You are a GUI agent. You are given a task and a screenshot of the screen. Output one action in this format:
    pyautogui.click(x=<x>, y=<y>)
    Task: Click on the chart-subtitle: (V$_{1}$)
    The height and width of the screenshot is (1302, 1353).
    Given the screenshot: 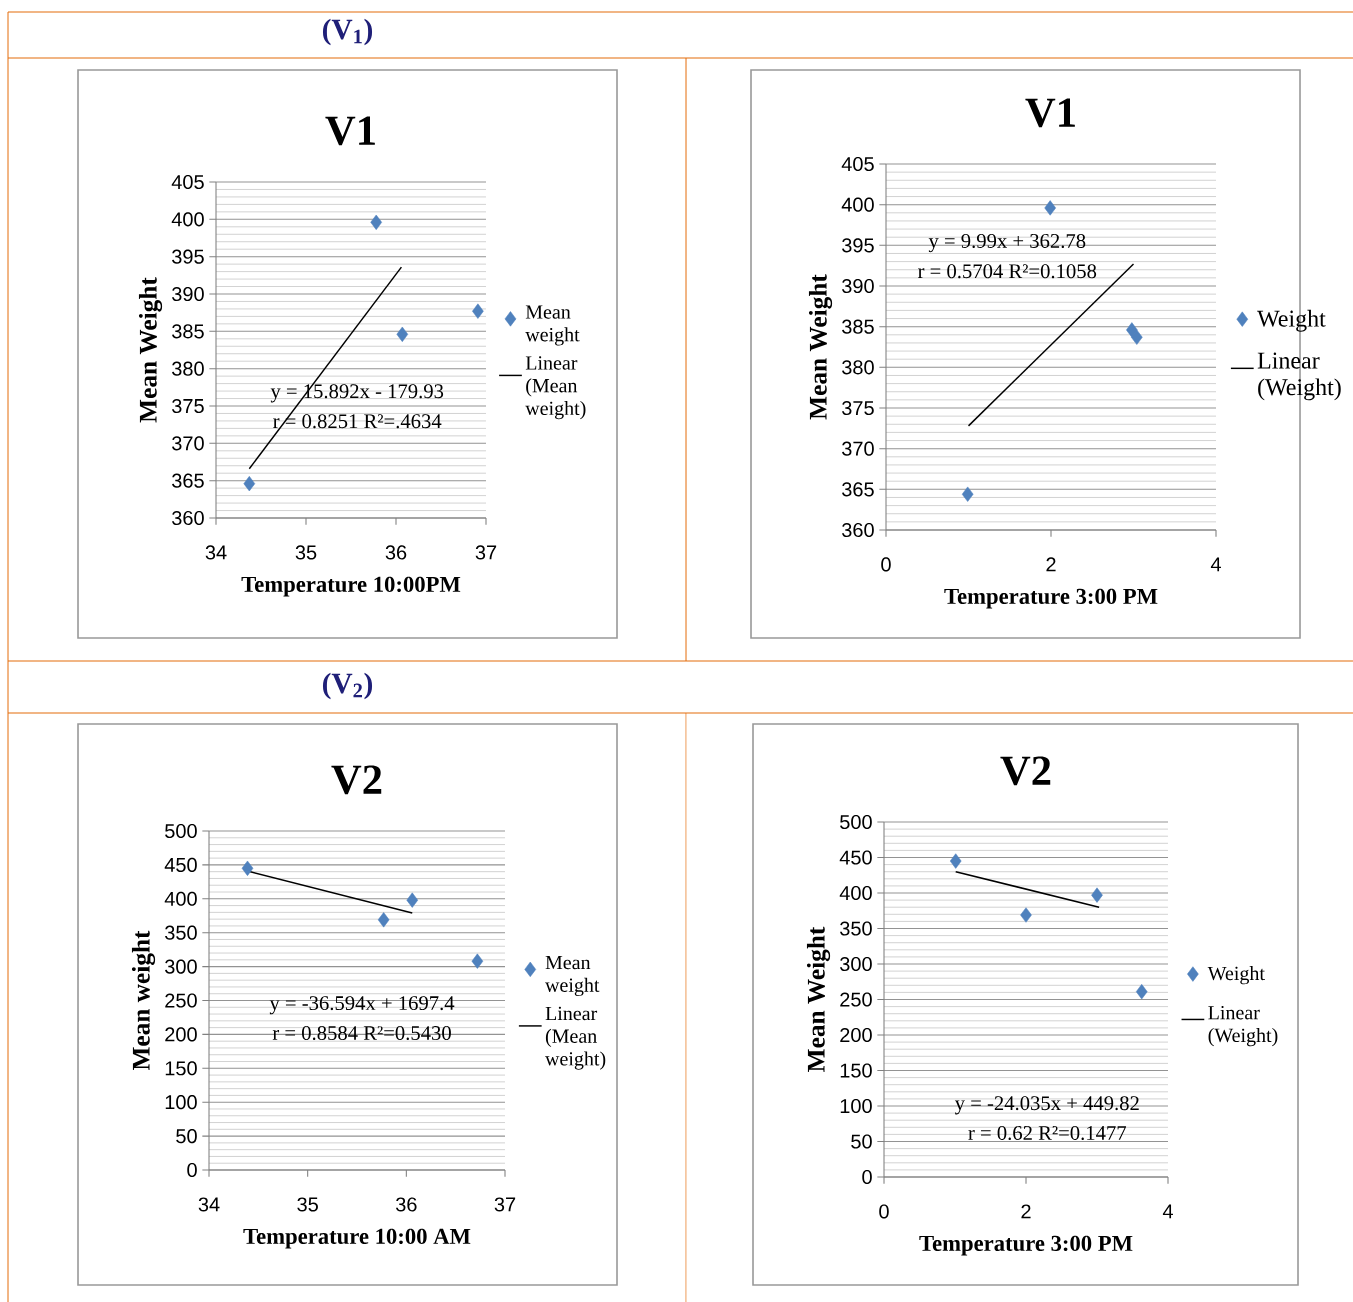 What is the action you would take?
    pyautogui.click(x=347, y=32)
    